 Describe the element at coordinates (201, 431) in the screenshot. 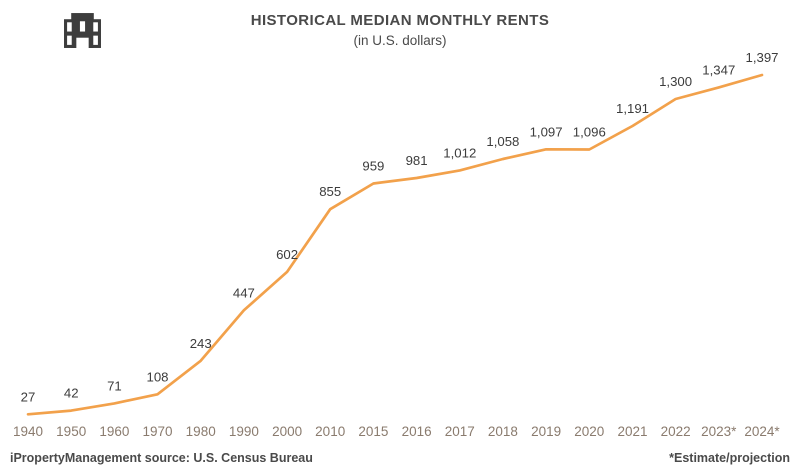

I see `x-axis-label: 1980` at that location.